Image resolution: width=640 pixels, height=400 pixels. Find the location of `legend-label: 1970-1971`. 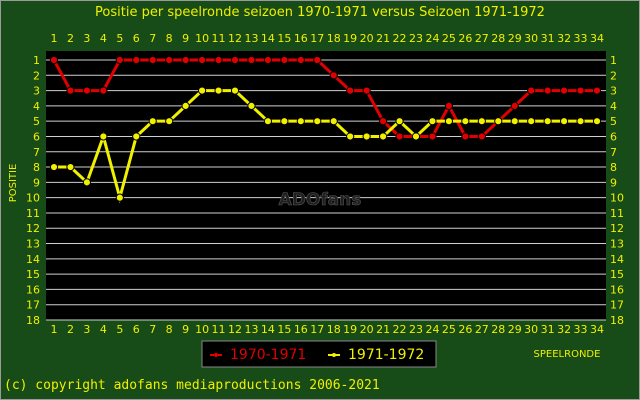

legend-label: 1970-1971 is located at coordinates (268, 355).